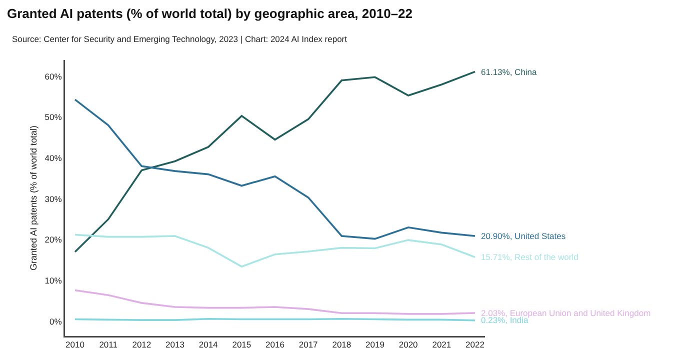  Describe the element at coordinates (275, 345) in the screenshot. I see `x-tick-label: 2016` at that location.